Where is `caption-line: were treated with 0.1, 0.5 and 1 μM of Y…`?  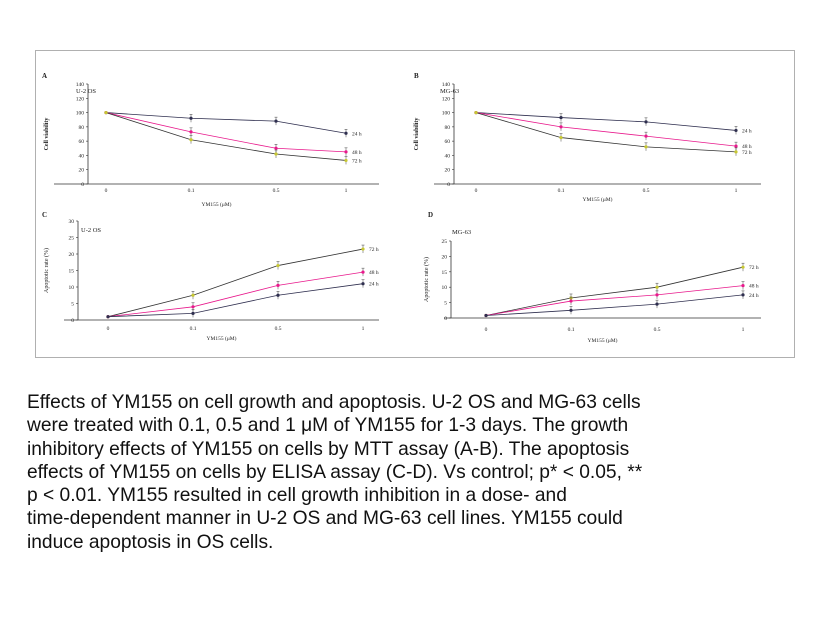
caption-line: were treated with 0.1, 0.5 and 1 μM of Y… is located at coordinates (328, 426).